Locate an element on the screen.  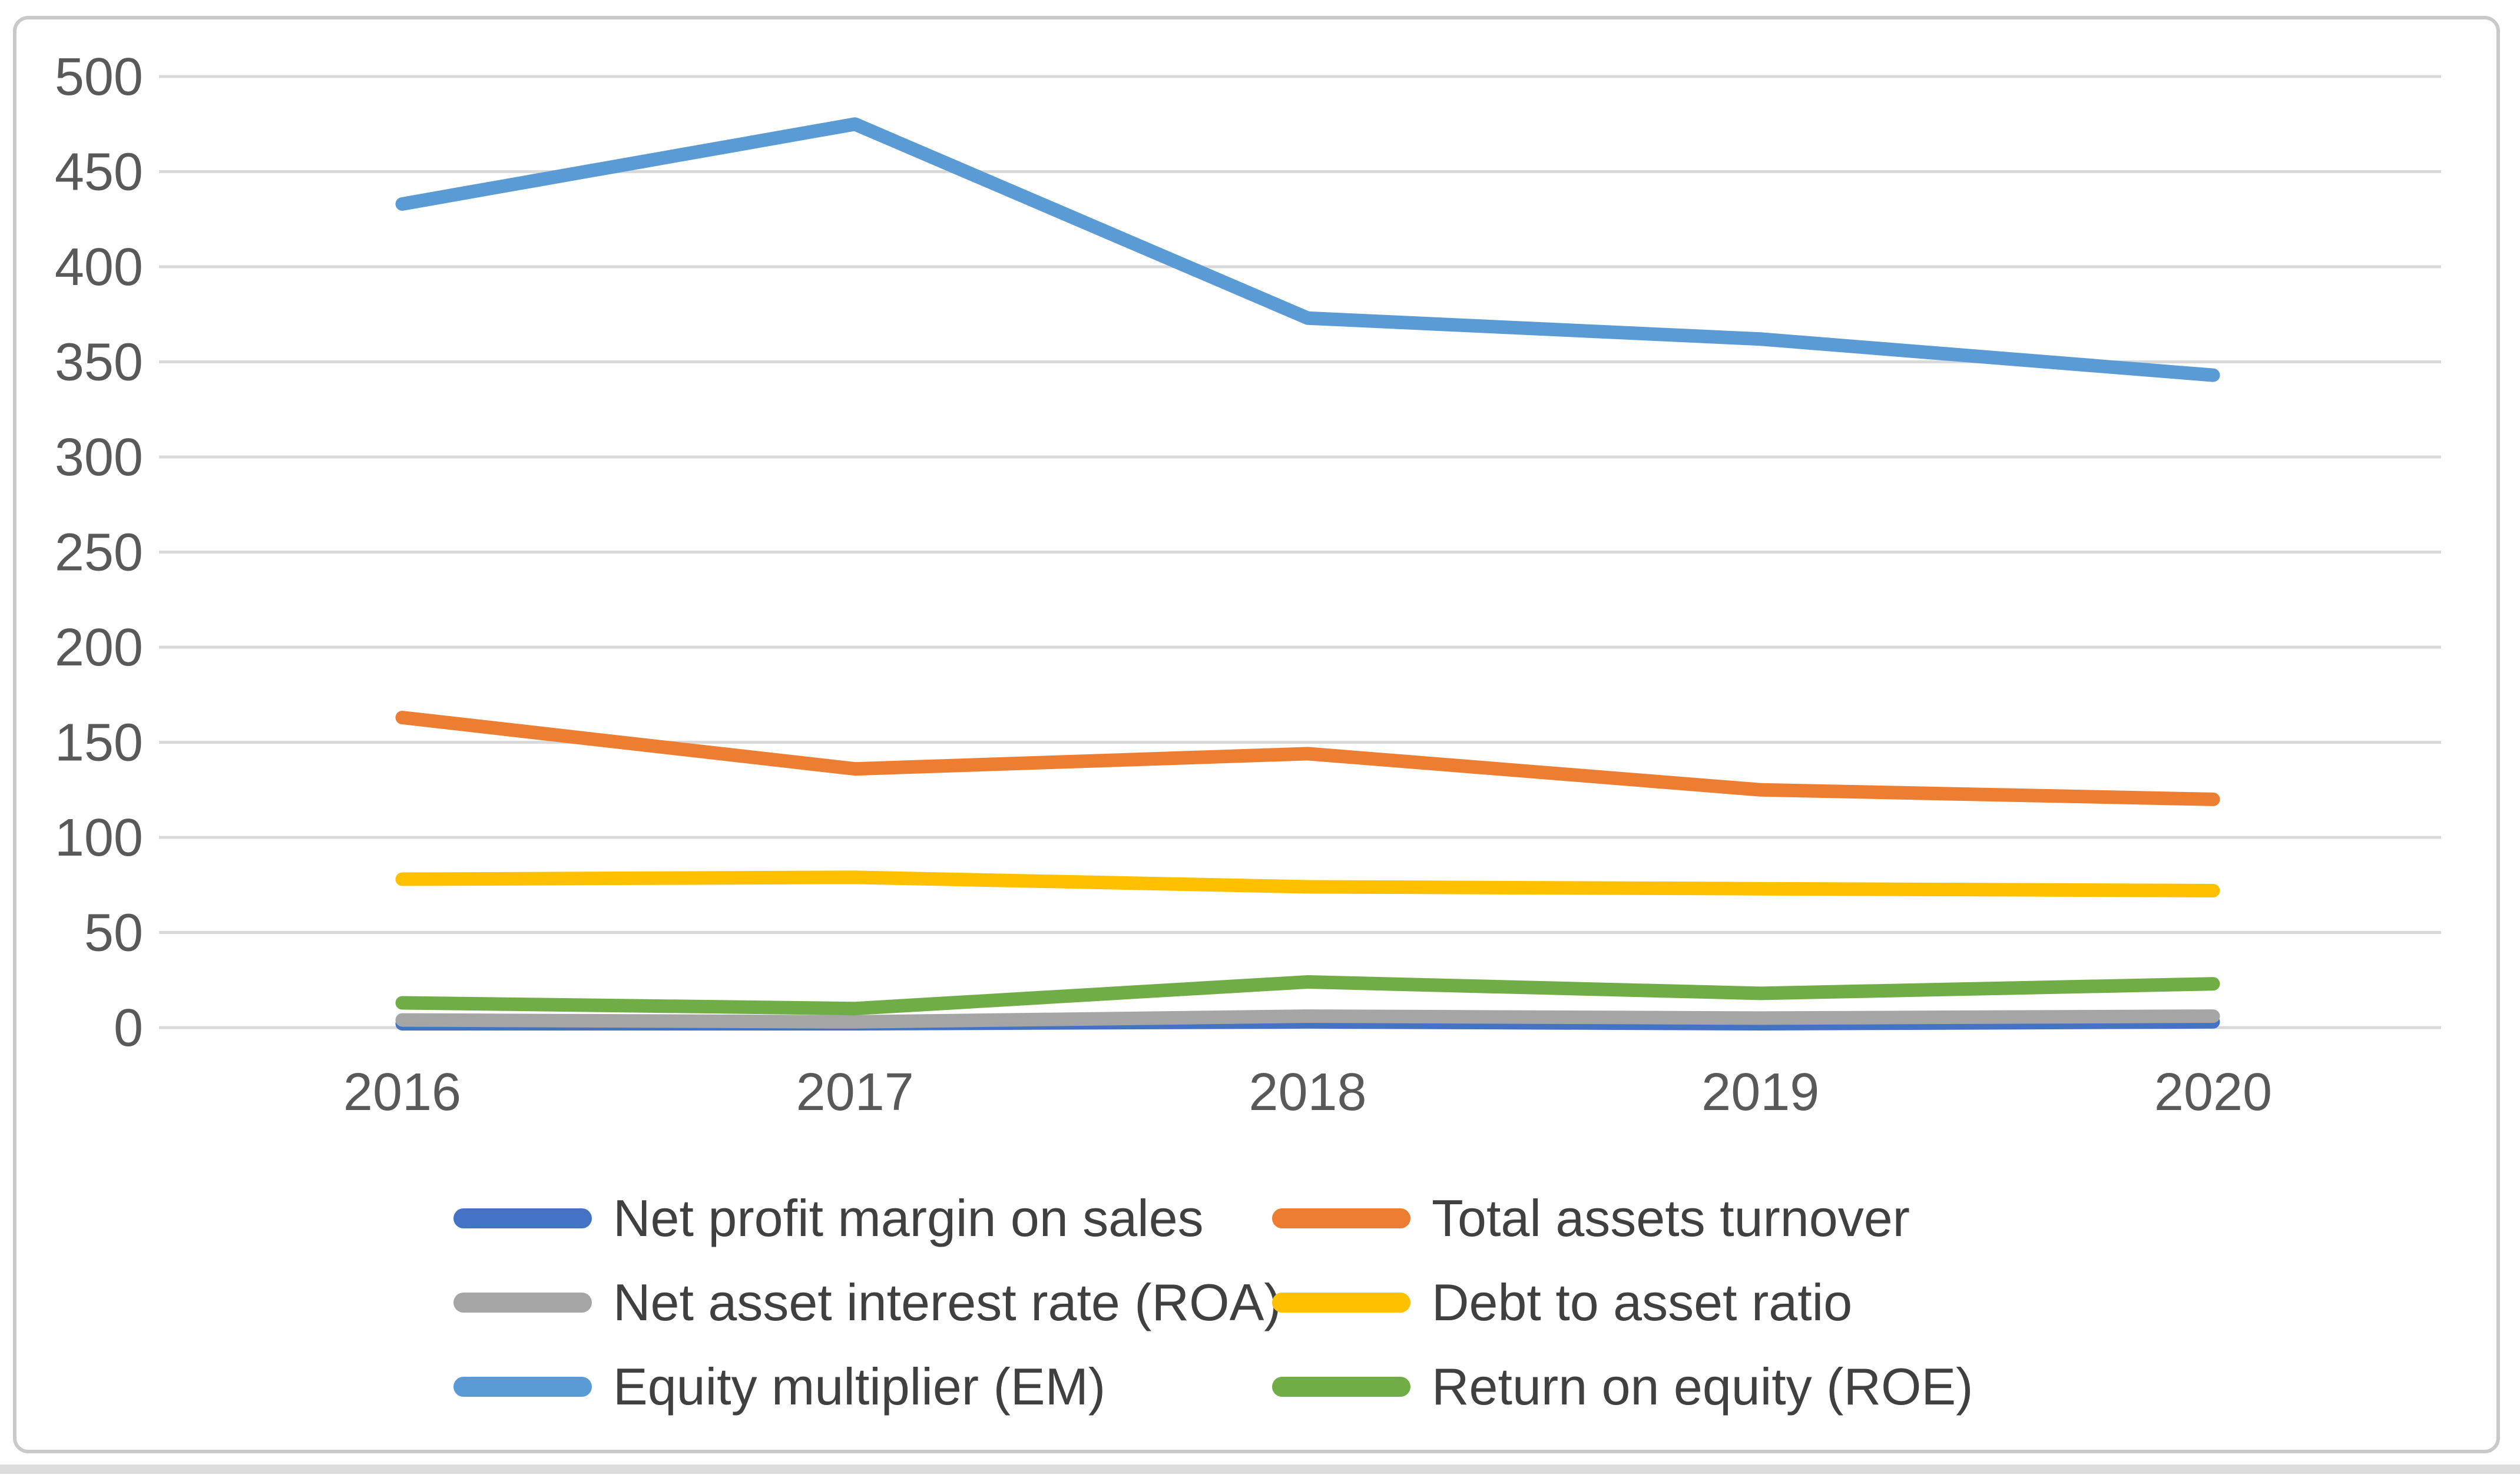
y-axis-tick-label: 500 is located at coordinates (99, 77).